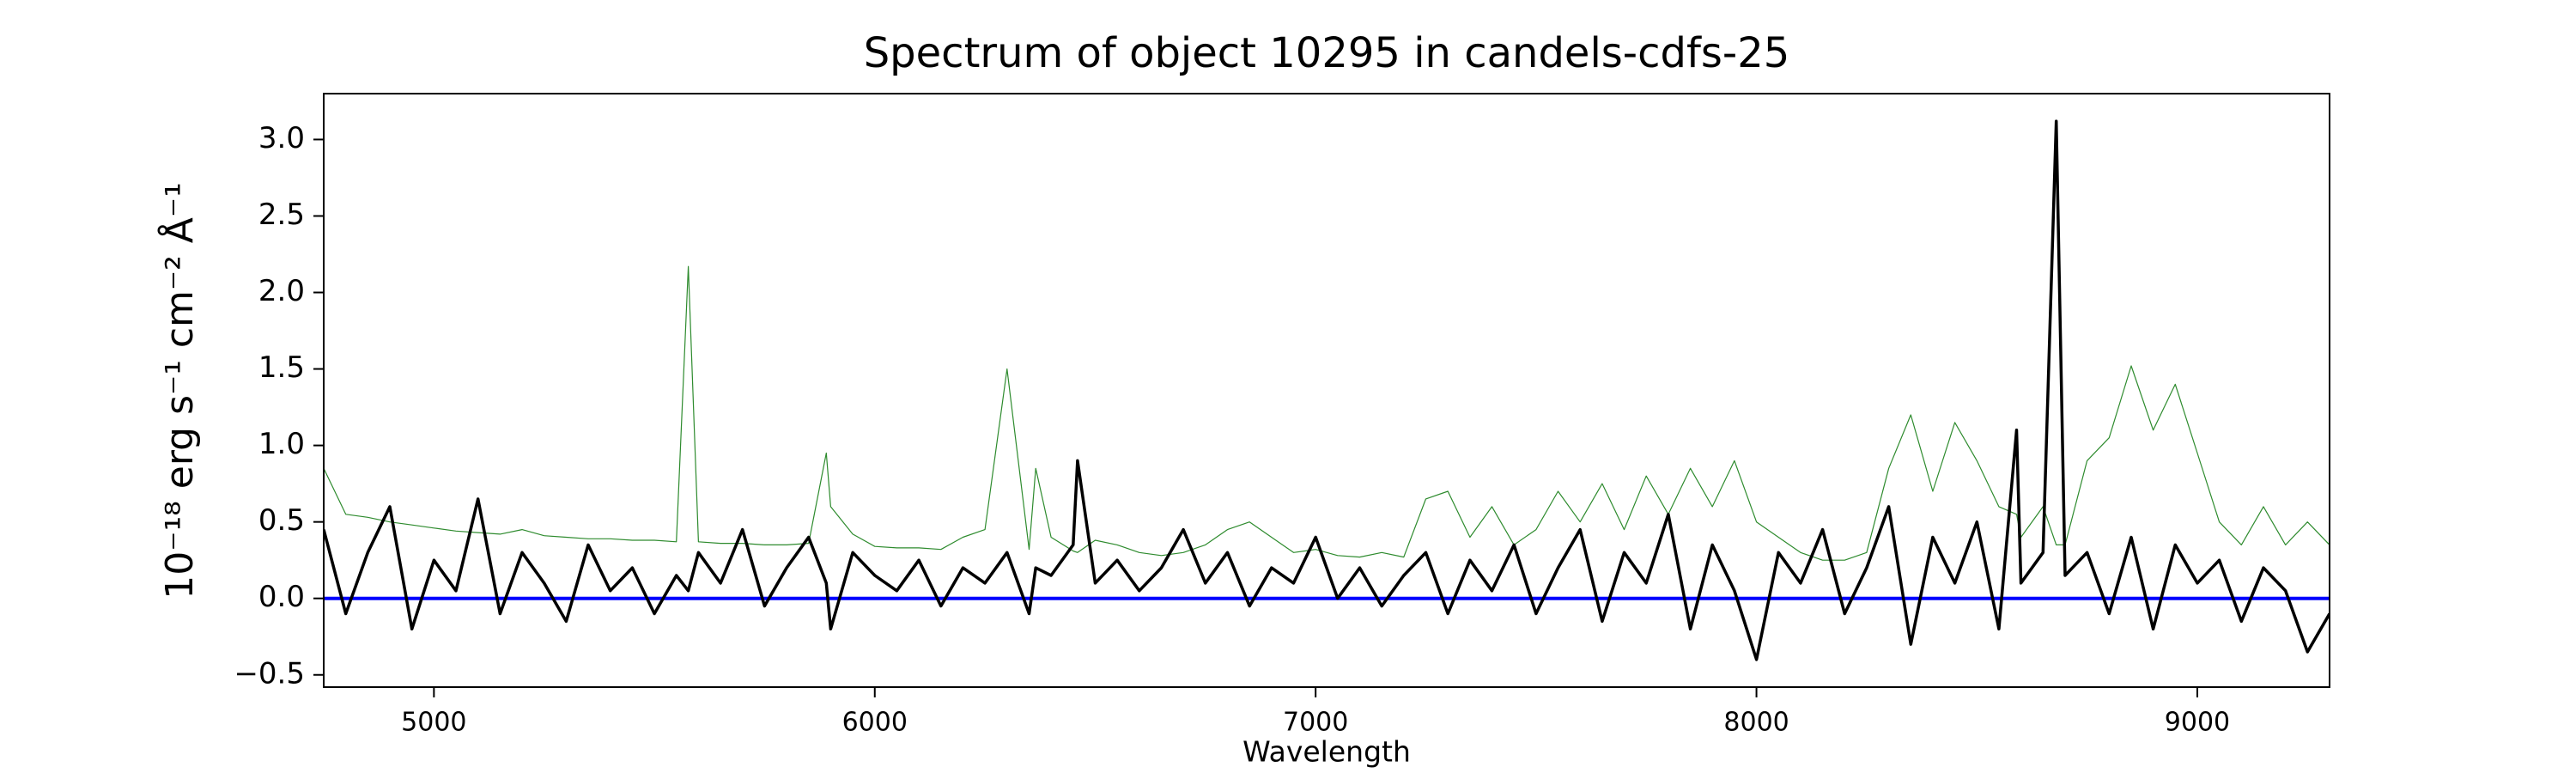 The image size is (2576, 773). Describe the element at coordinates (281, 138) in the screenshot. I see `y-tick-label: 3.0` at that location.